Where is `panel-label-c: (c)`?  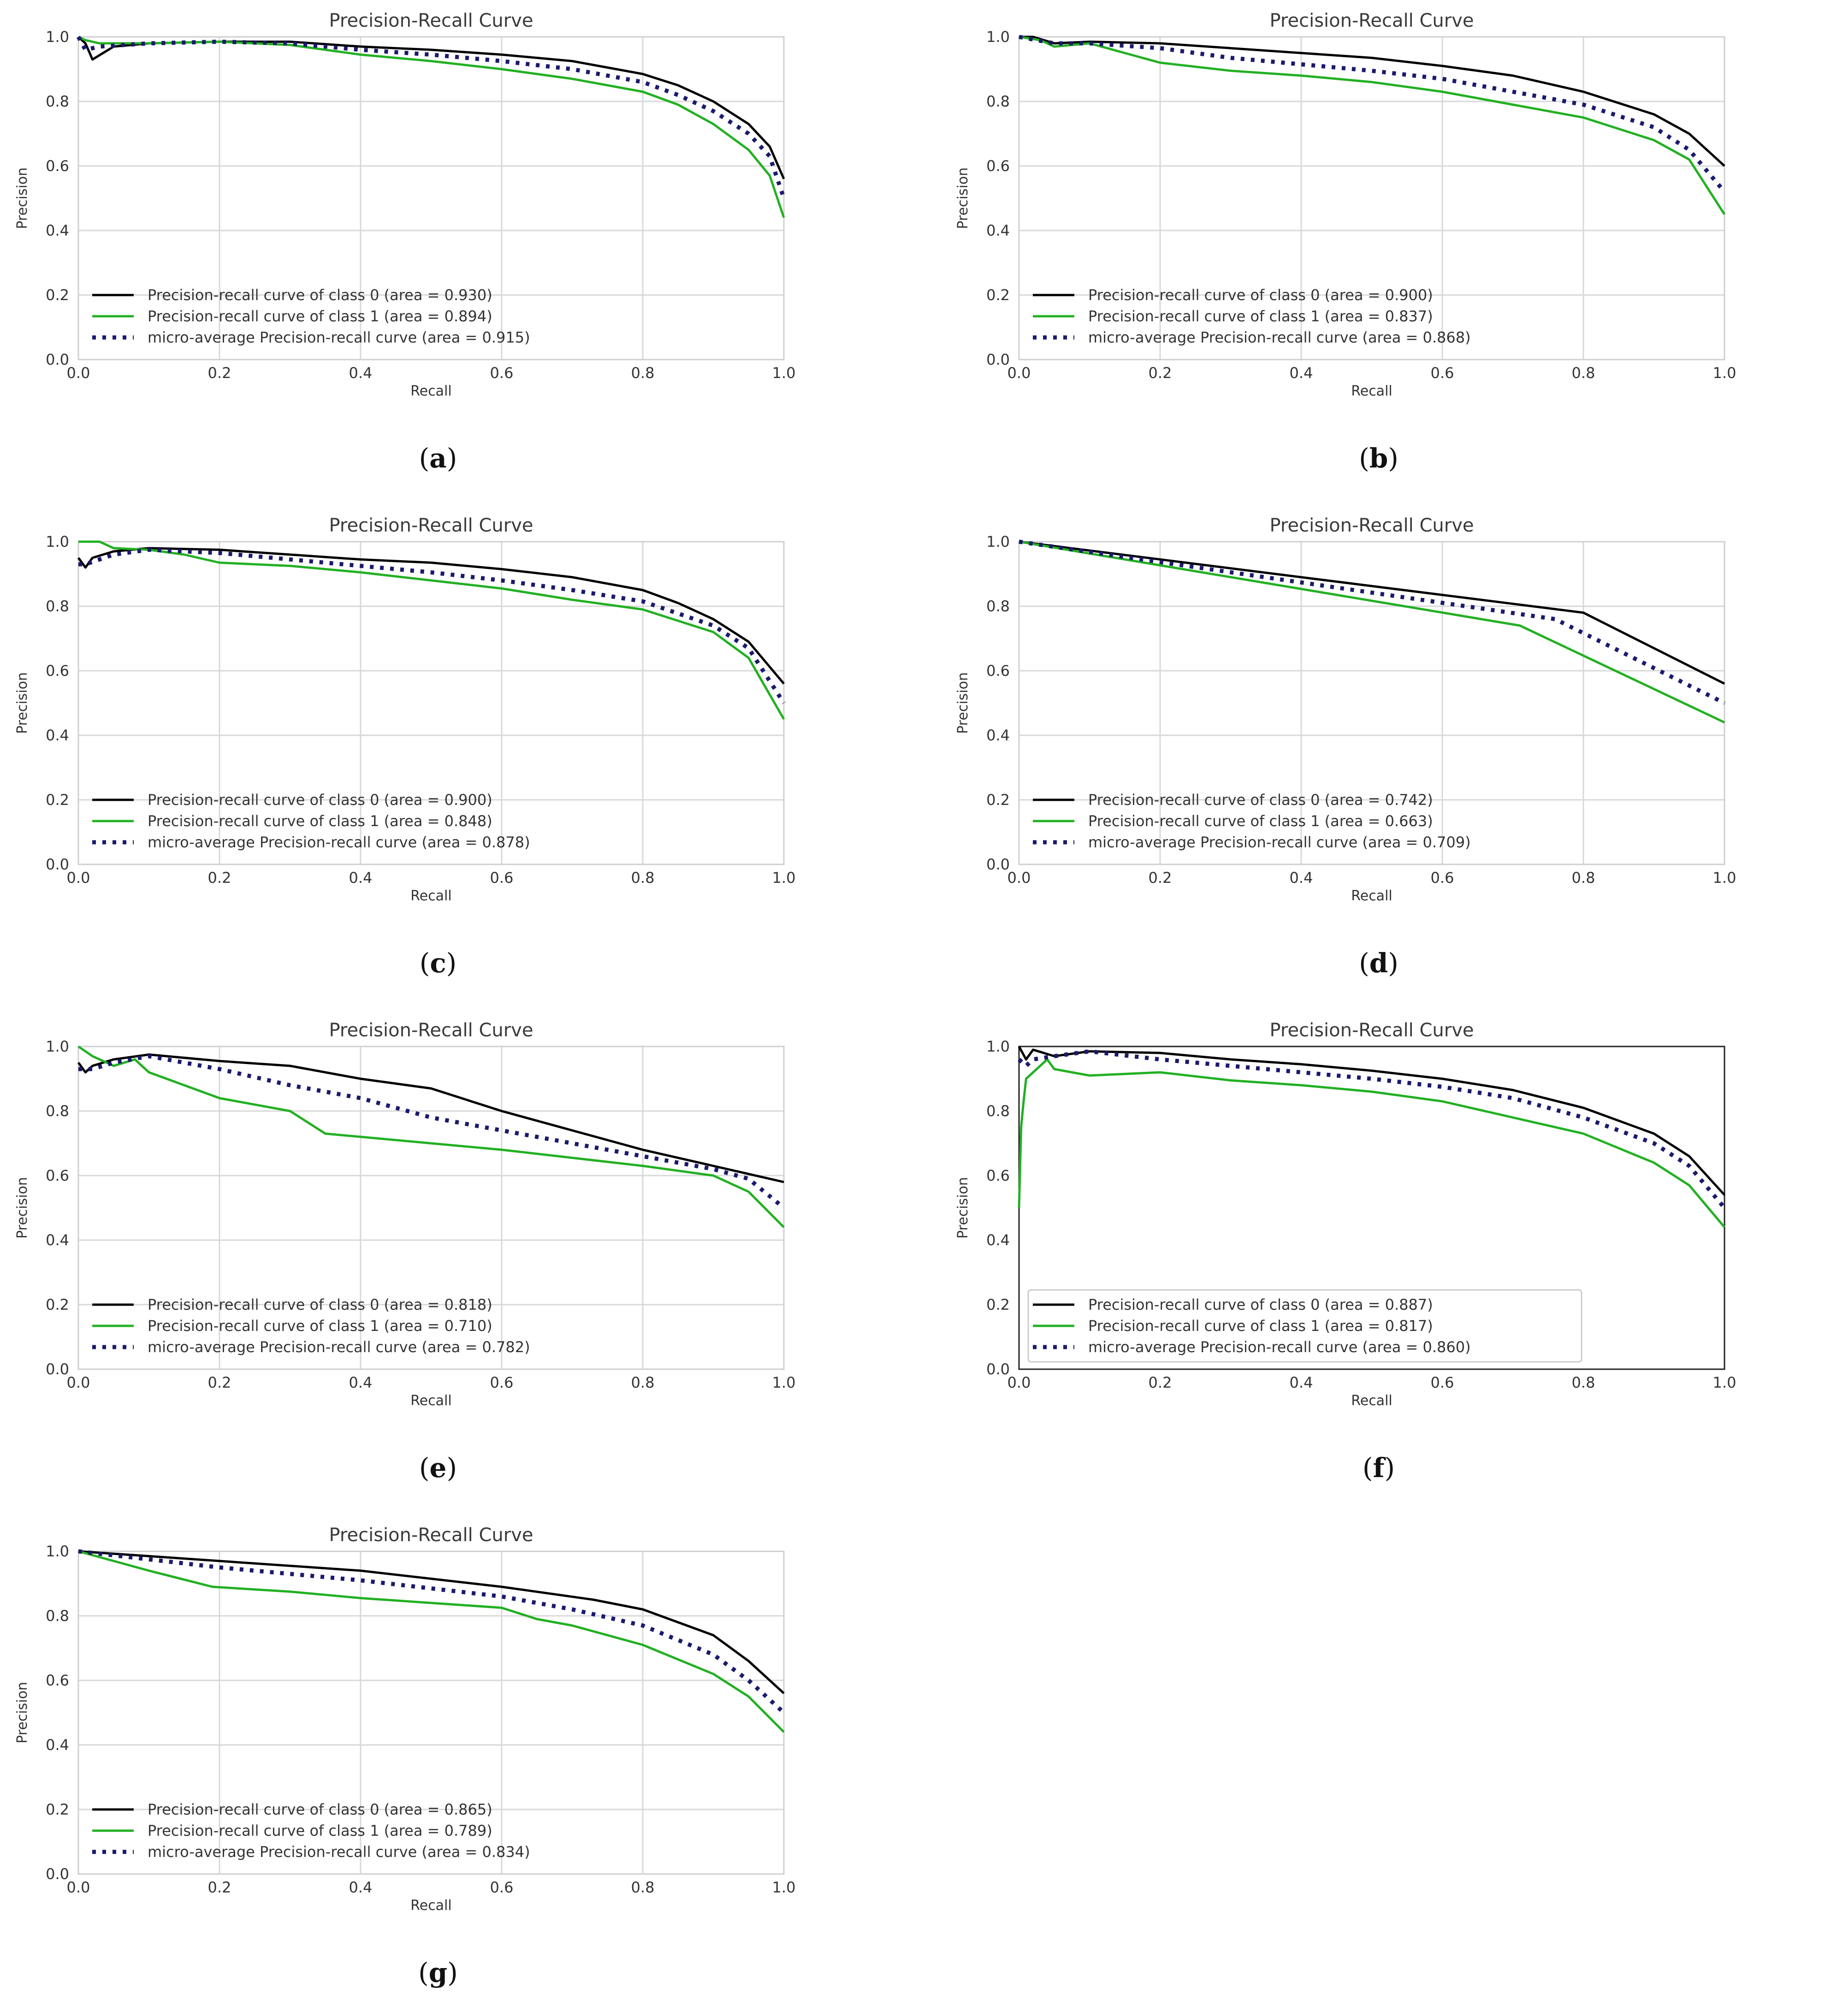
panel-label-c: (c) is located at coordinates (438, 963).